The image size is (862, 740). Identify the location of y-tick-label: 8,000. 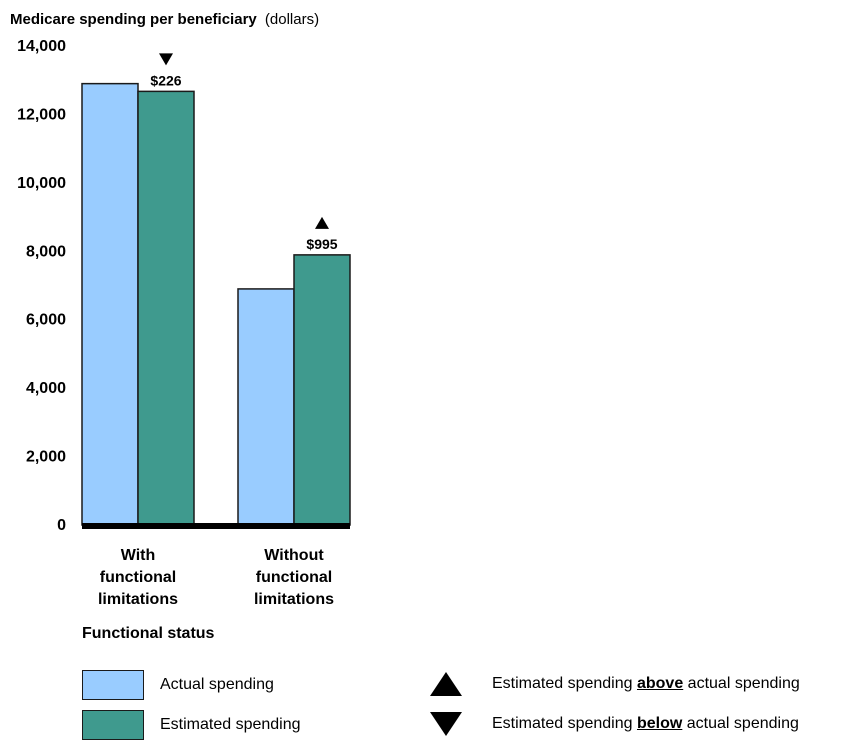
(46, 251).